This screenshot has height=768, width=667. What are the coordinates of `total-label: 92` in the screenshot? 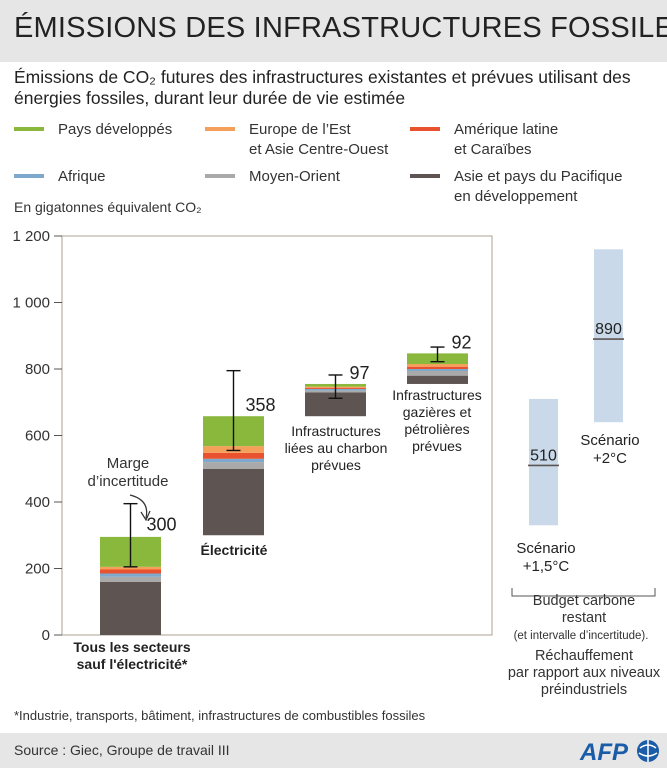 It's located at (462, 342).